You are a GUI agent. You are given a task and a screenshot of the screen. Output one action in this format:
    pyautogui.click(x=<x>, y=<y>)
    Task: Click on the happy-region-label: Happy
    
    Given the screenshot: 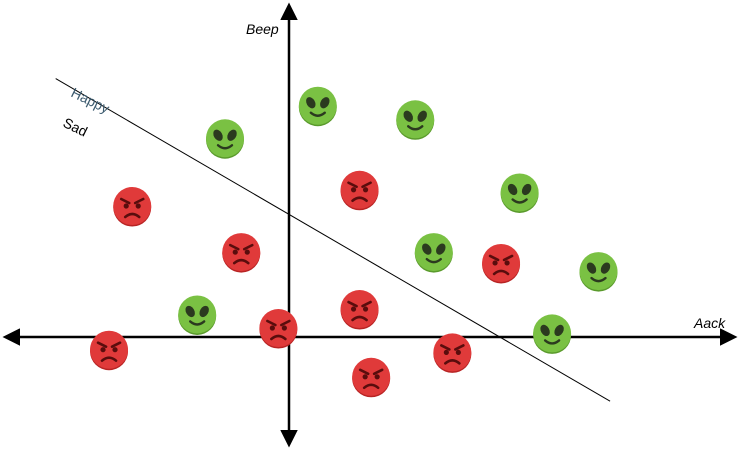 What is the action you would take?
    pyautogui.click(x=90, y=100)
    